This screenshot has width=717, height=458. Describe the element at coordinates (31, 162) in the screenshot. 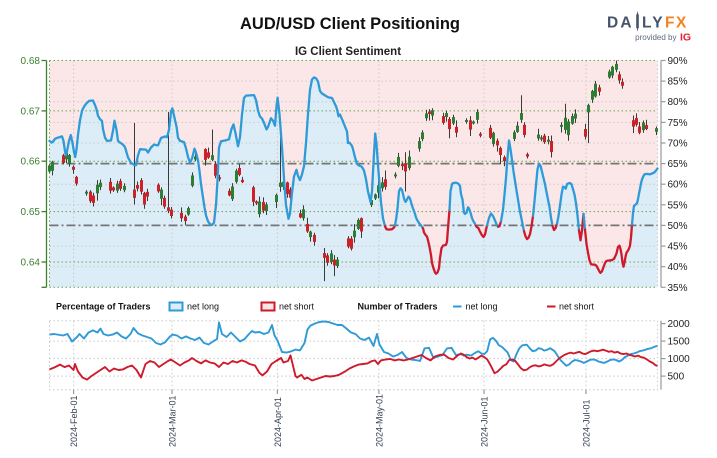

I see `svg-text: 0.66` at that location.